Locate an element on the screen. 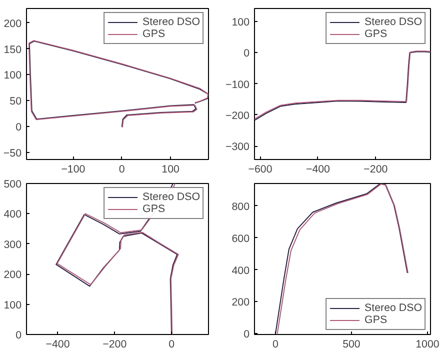  y-tick-label: −300 is located at coordinates (237, 147).